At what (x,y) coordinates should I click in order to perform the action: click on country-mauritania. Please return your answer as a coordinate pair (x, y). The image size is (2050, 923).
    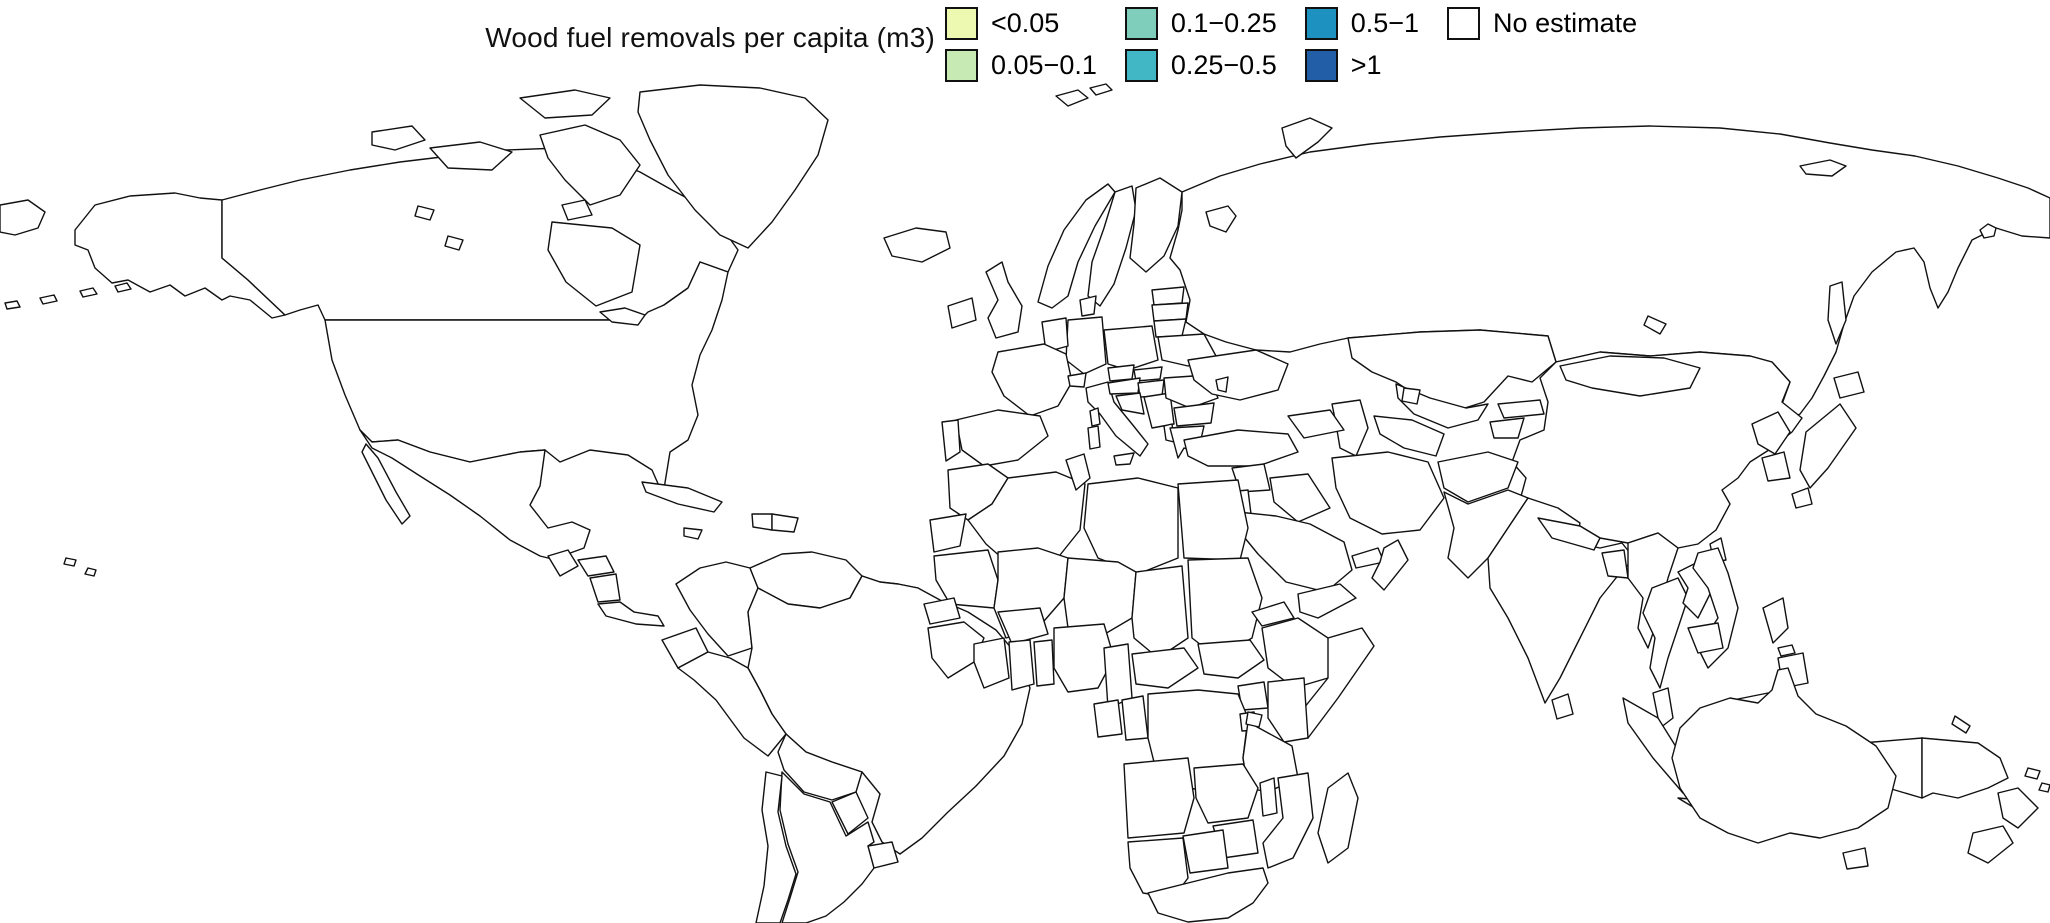
    Looking at the image, I should click on (966, 579).